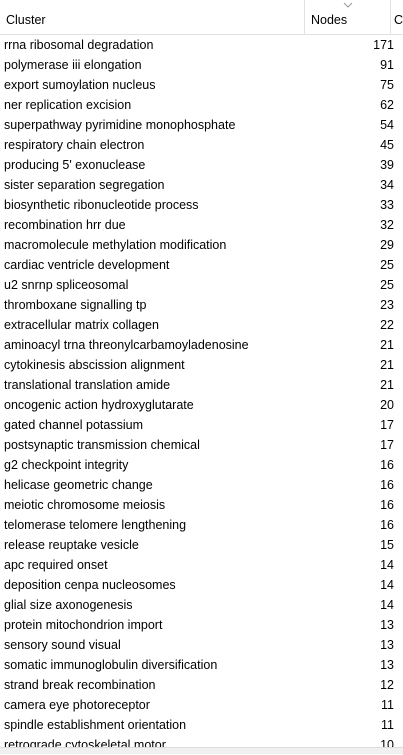 The image size is (403, 755). Describe the element at coordinates (65, 225) in the screenshot. I see `cell-cluster-name: recombination hrr due` at that location.